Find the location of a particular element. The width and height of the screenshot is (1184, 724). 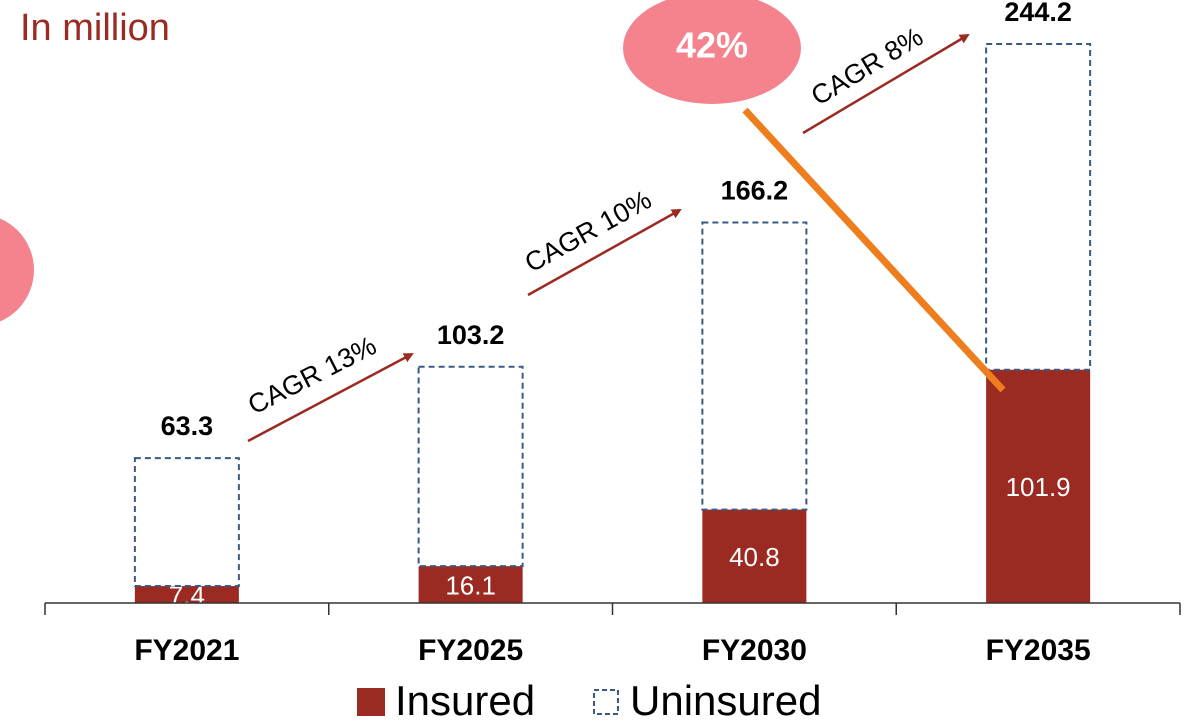

share-label: 42% is located at coordinates (712, 45).